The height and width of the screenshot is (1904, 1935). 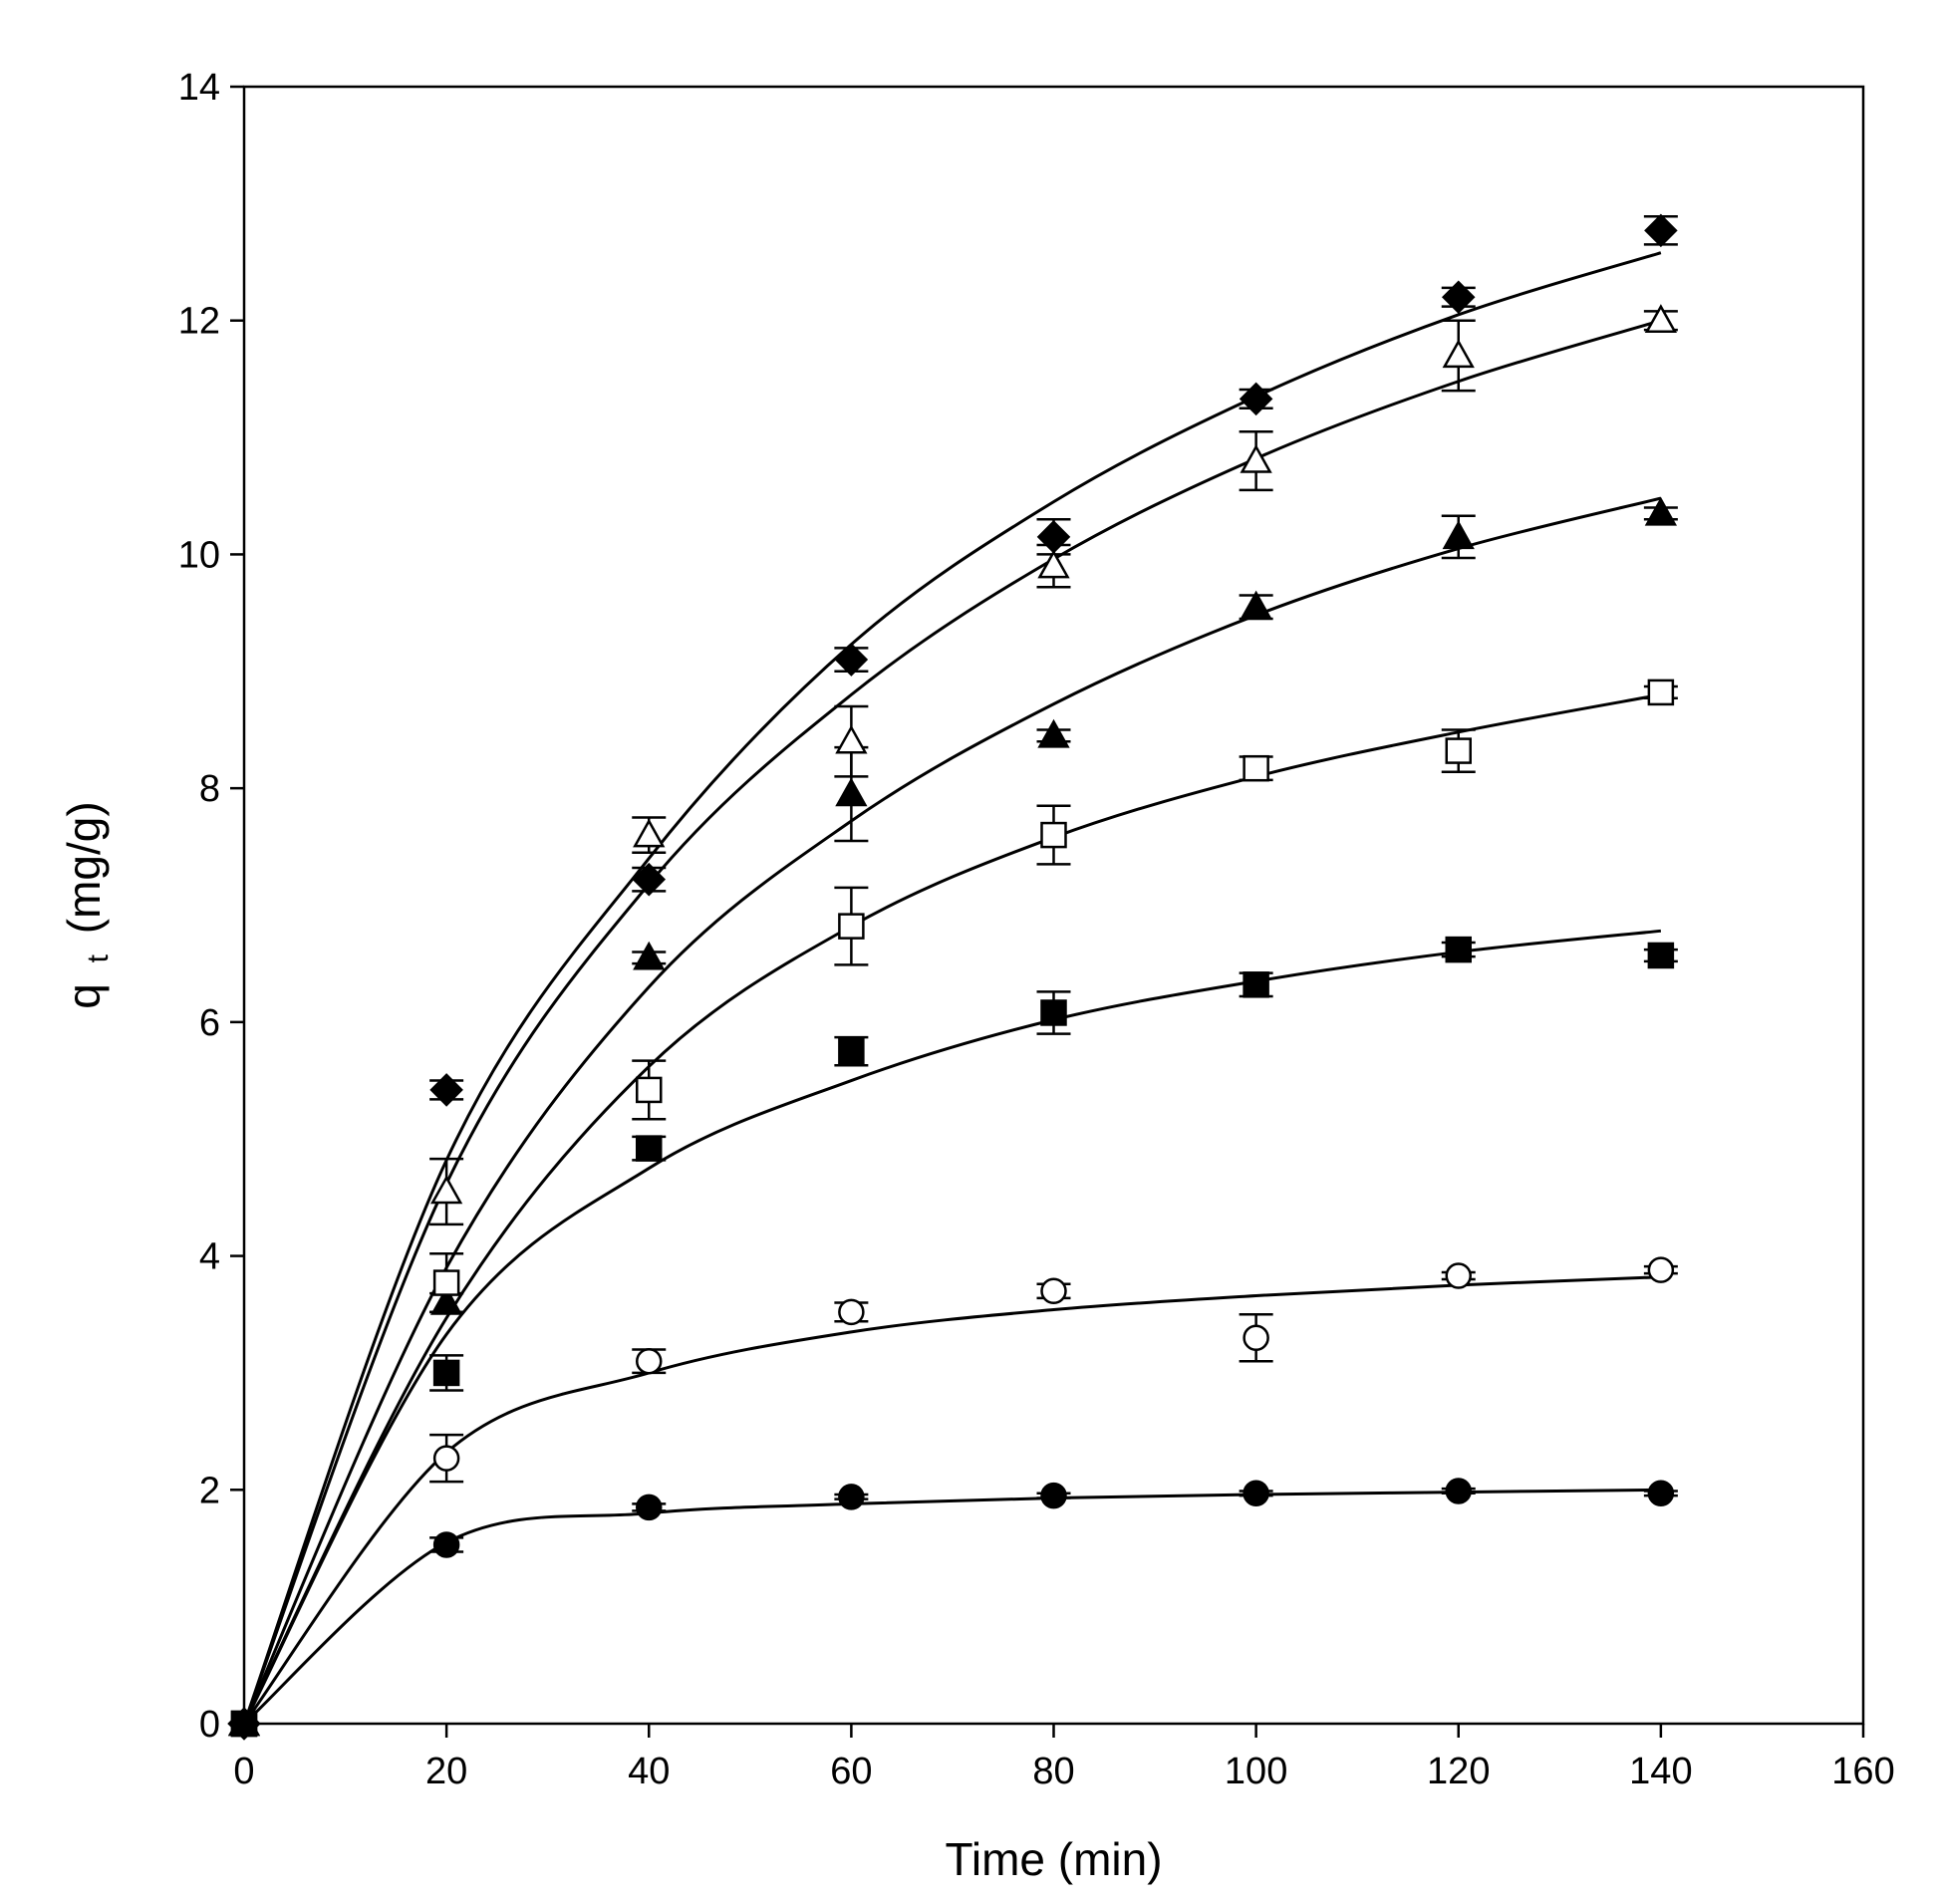 What do you see at coordinates (649, 1771) in the screenshot?
I see `x-tick-label: 40` at bounding box center [649, 1771].